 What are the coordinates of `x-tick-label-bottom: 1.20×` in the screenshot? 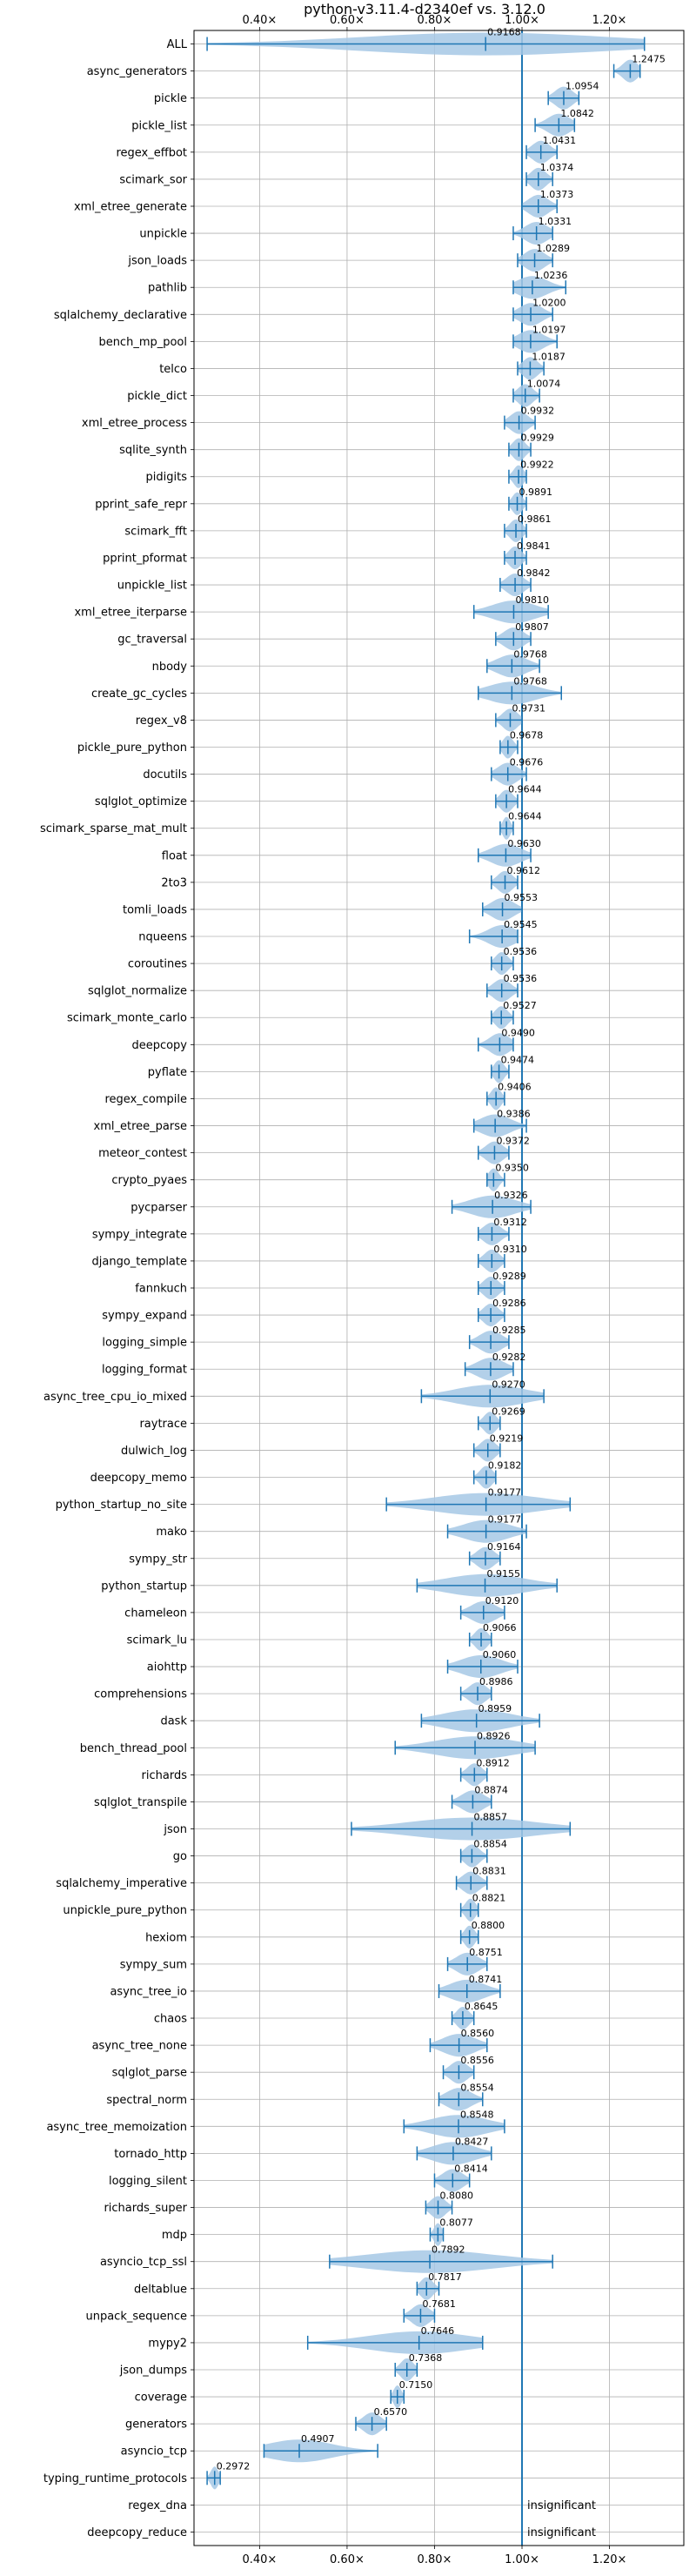 It's located at (609, 2560).